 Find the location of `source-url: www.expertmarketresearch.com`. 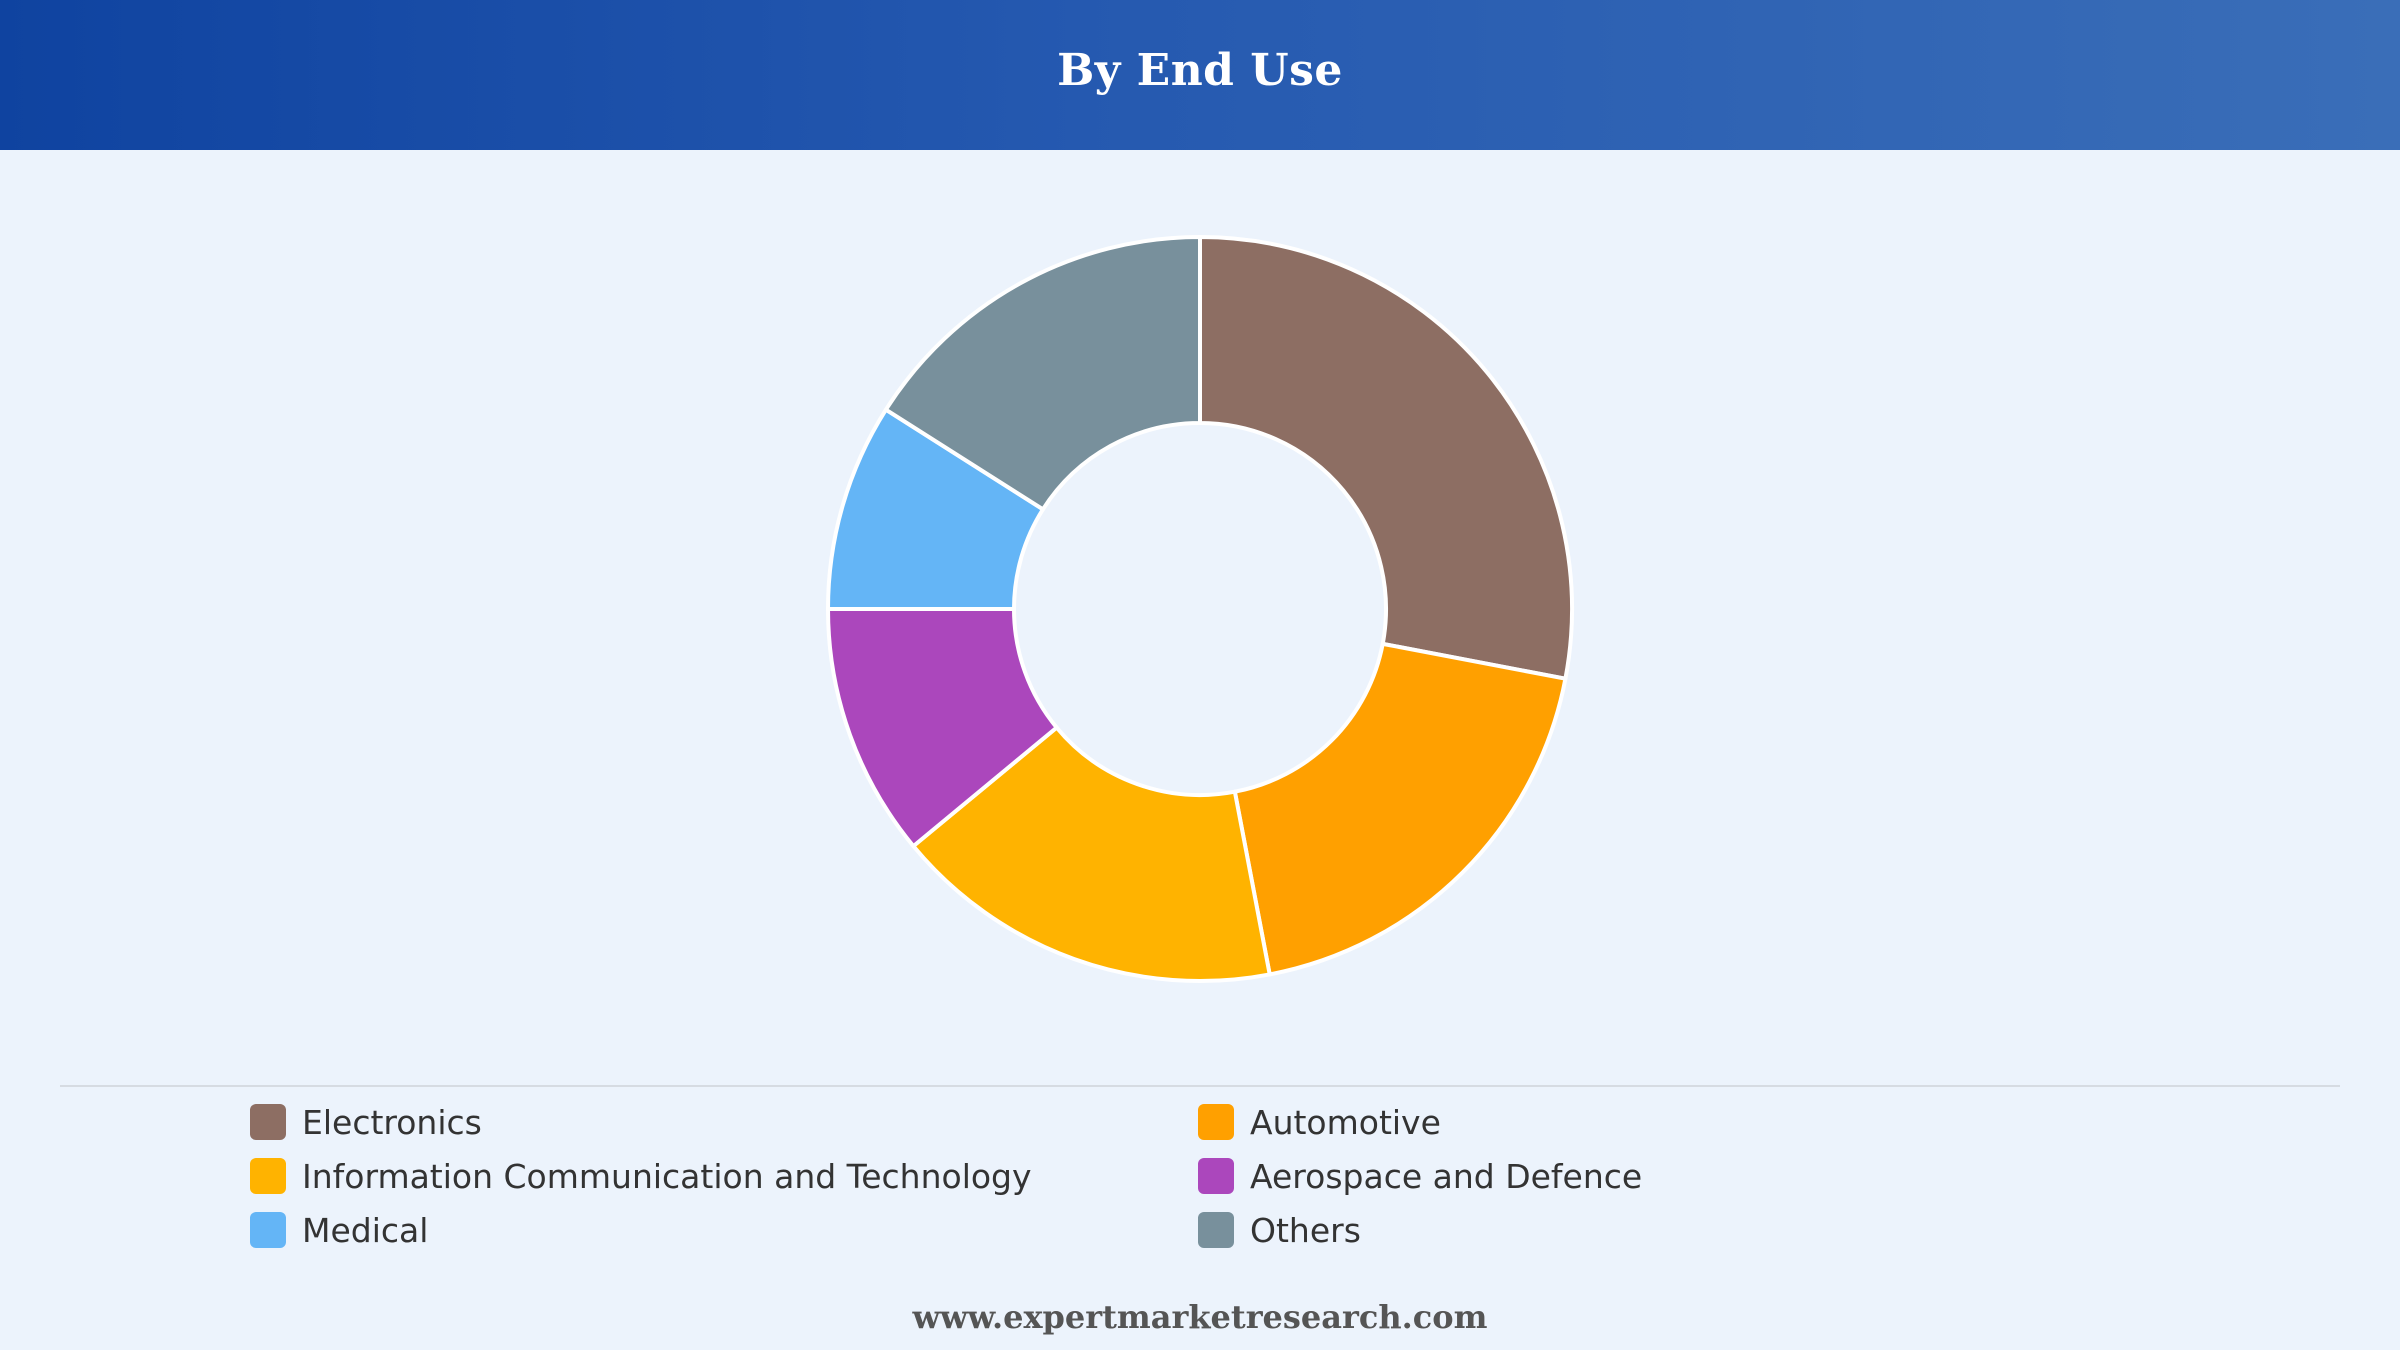

source-url: www.expertmarketresearch.com is located at coordinates (1200, 1317).